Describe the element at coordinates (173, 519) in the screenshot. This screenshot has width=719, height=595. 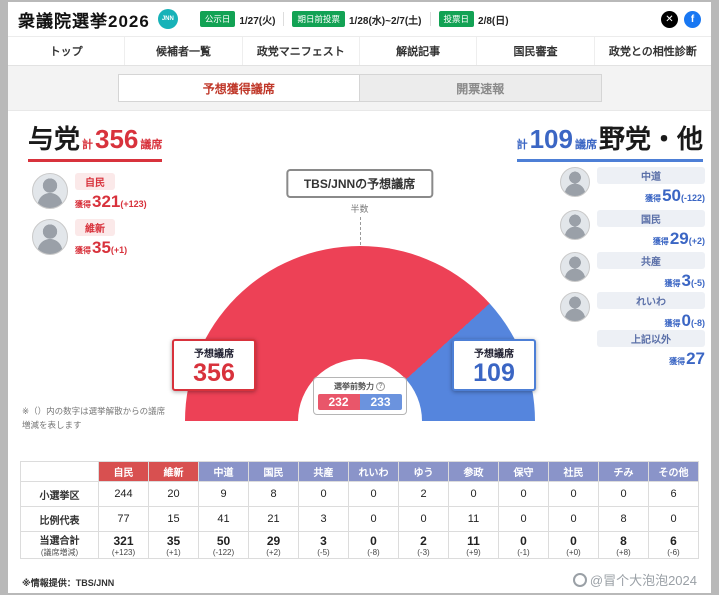
I see `table-cell: 15` at that location.